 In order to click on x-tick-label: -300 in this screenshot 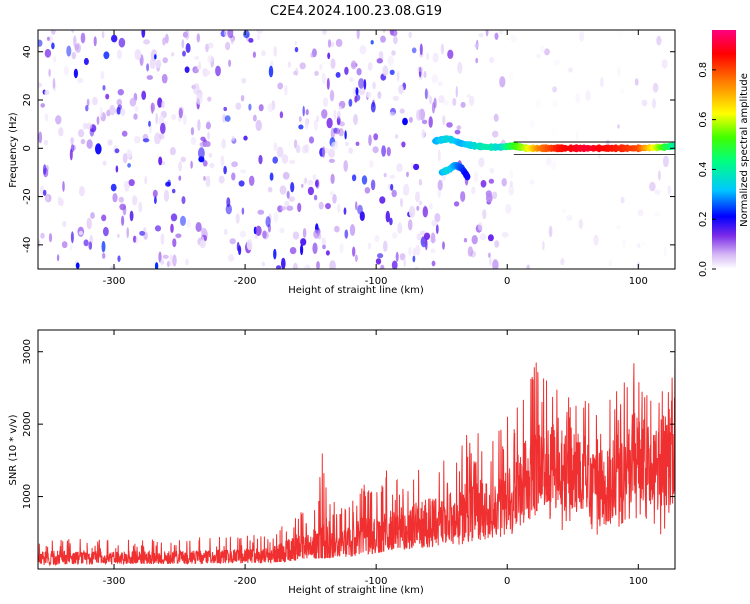, I will do `click(114, 281)`.